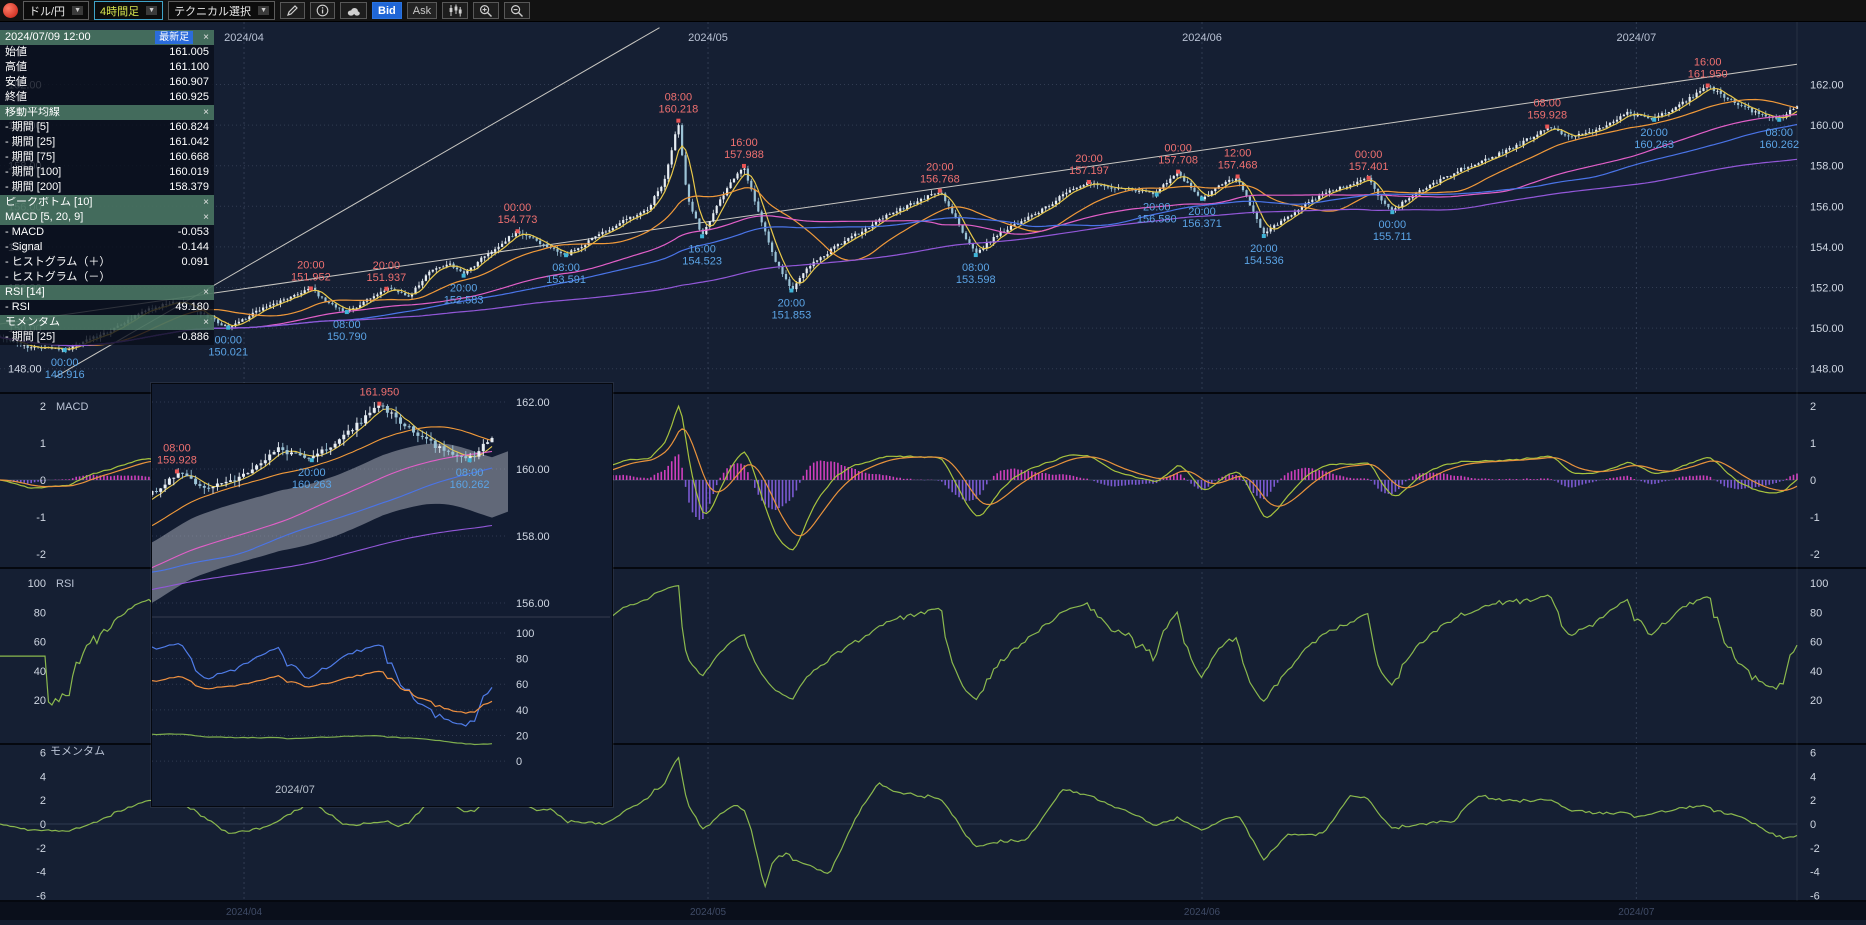 The image size is (1866, 925). What do you see at coordinates (107, 217) in the screenshot?
I see `macd-section-header: MACD [5, 20, 9] ×` at bounding box center [107, 217].